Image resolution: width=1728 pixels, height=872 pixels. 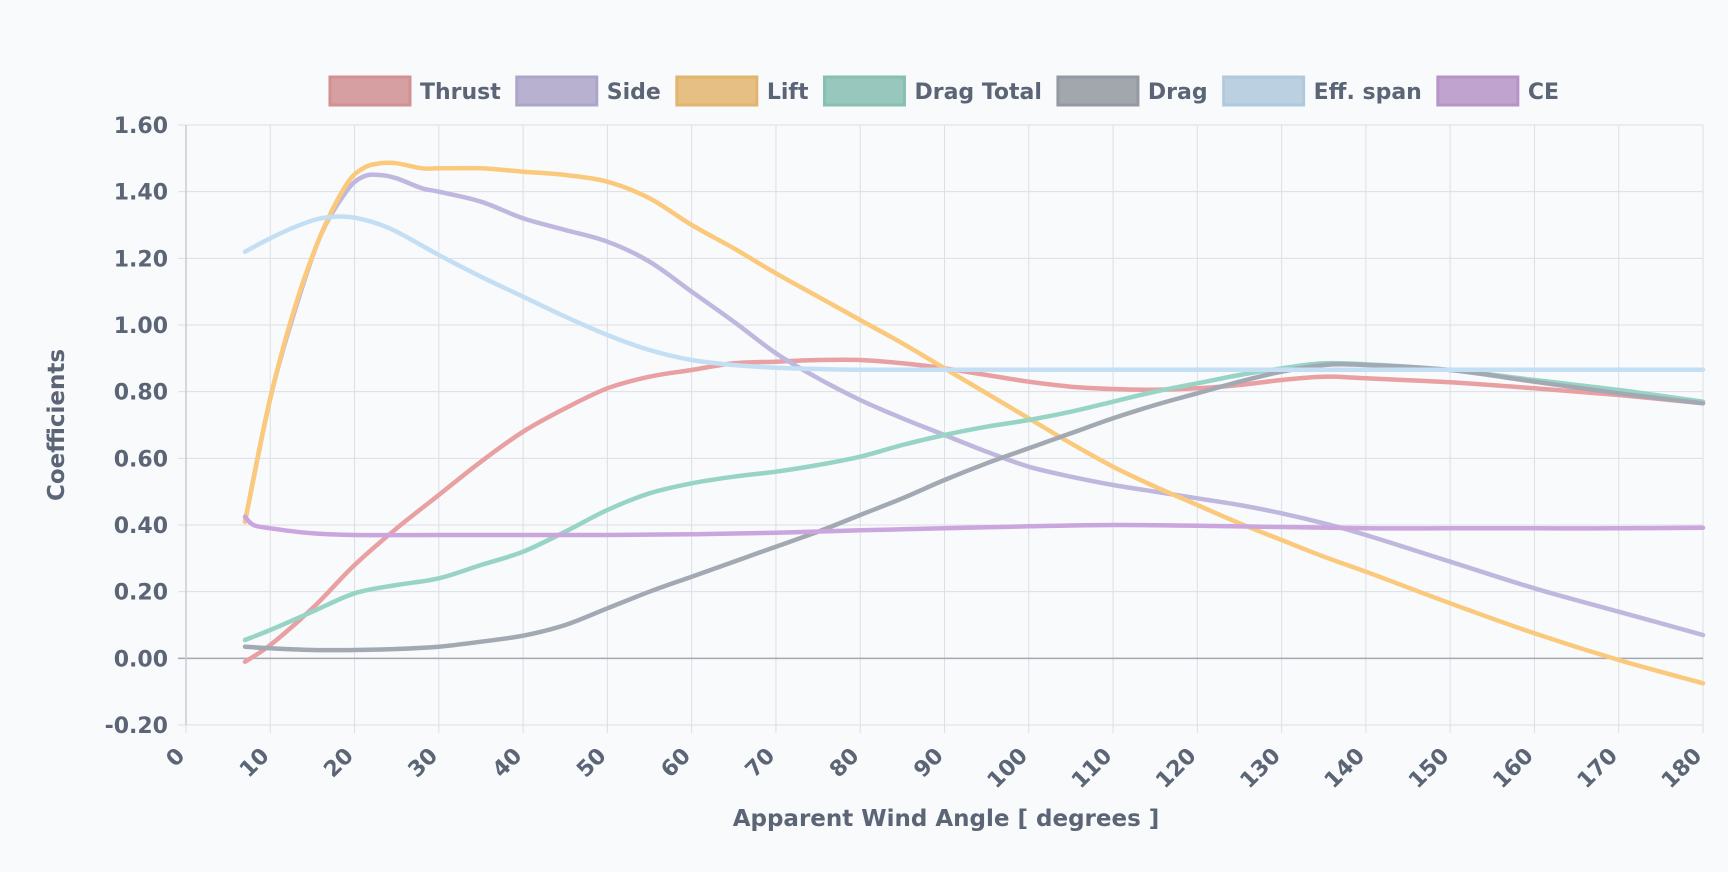 What do you see at coordinates (141, 326) in the screenshot?
I see `y-tick-label: 1.00` at bounding box center [141, 326].